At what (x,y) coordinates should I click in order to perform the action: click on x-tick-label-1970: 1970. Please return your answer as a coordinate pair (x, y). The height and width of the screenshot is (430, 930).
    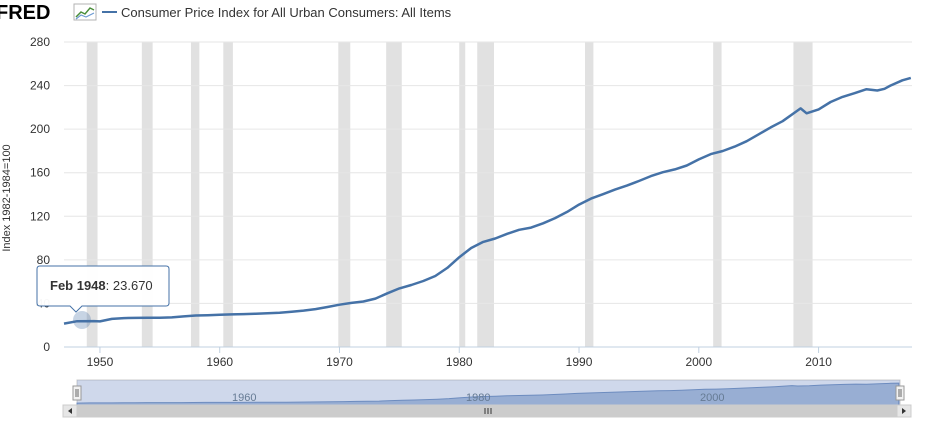
    Looking at the image, I should click on (339, 362).